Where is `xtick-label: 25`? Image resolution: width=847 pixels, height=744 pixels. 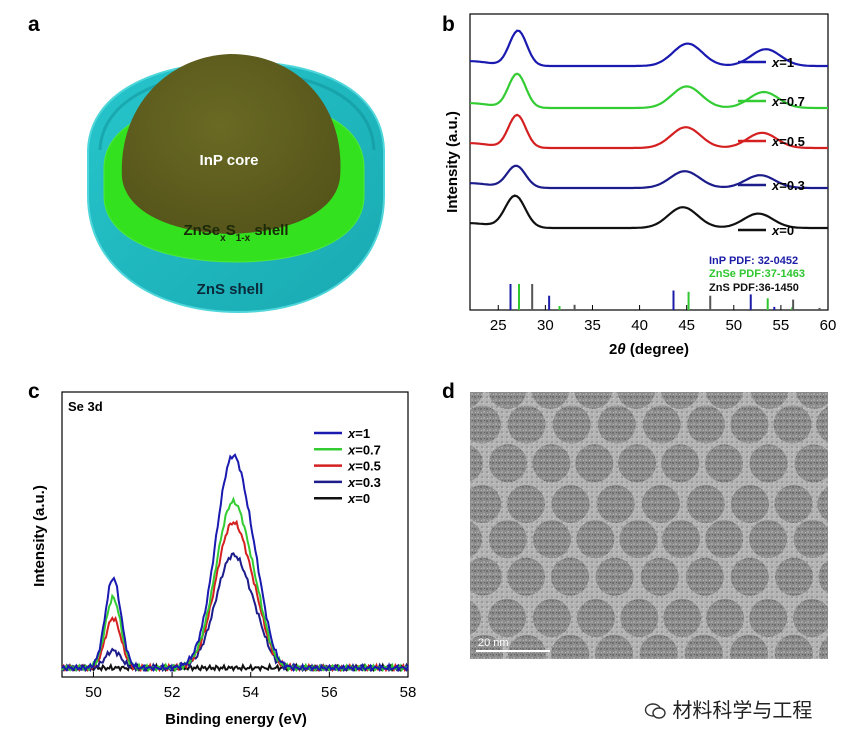
xtick-label: 25 is located at coordinates (498, 325).